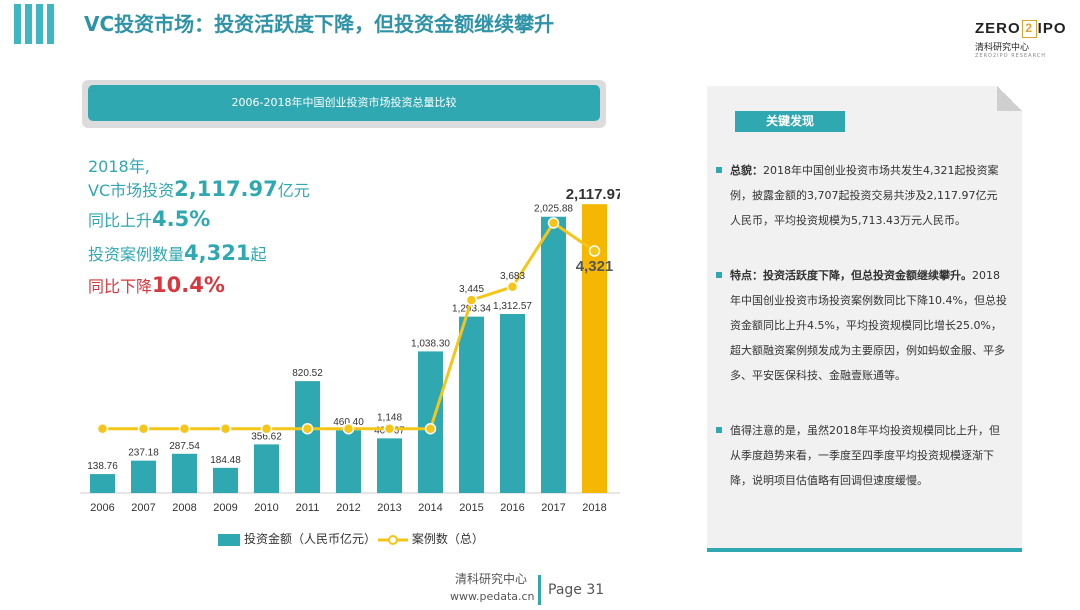  What do you see at coordinates (539, 590) in the screenshot?
I see `footer-divider` at bounding box center [539, 590].